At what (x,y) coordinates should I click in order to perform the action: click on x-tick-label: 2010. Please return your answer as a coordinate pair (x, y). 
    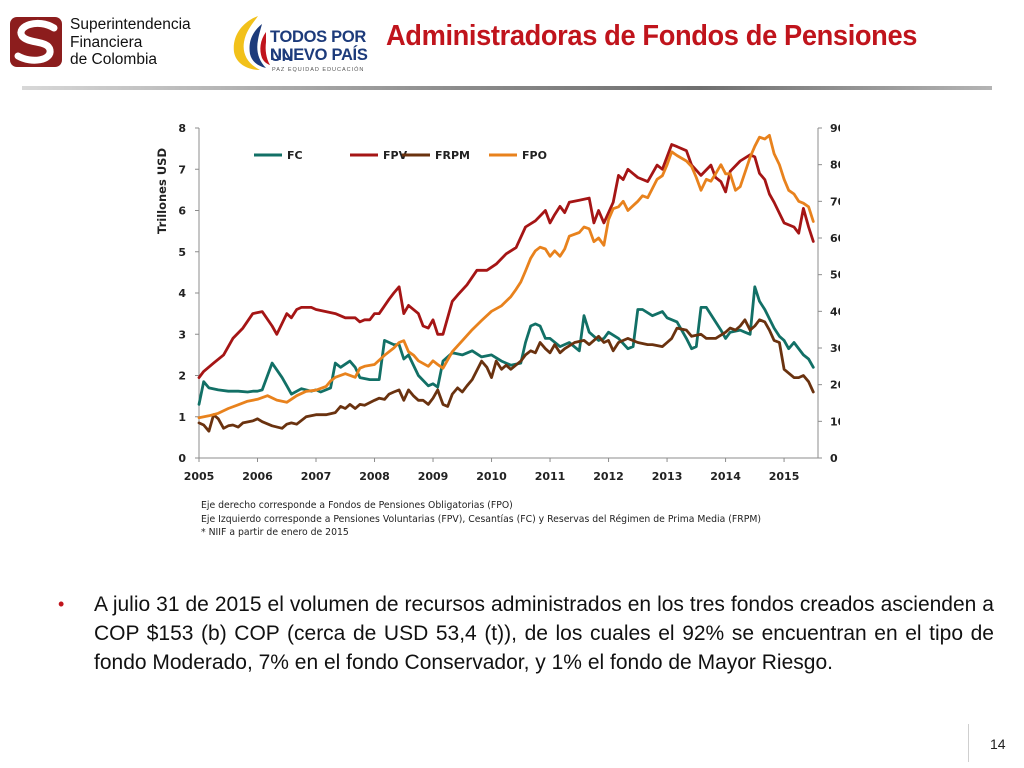
    Looking at the image, I should click on (491, 476).